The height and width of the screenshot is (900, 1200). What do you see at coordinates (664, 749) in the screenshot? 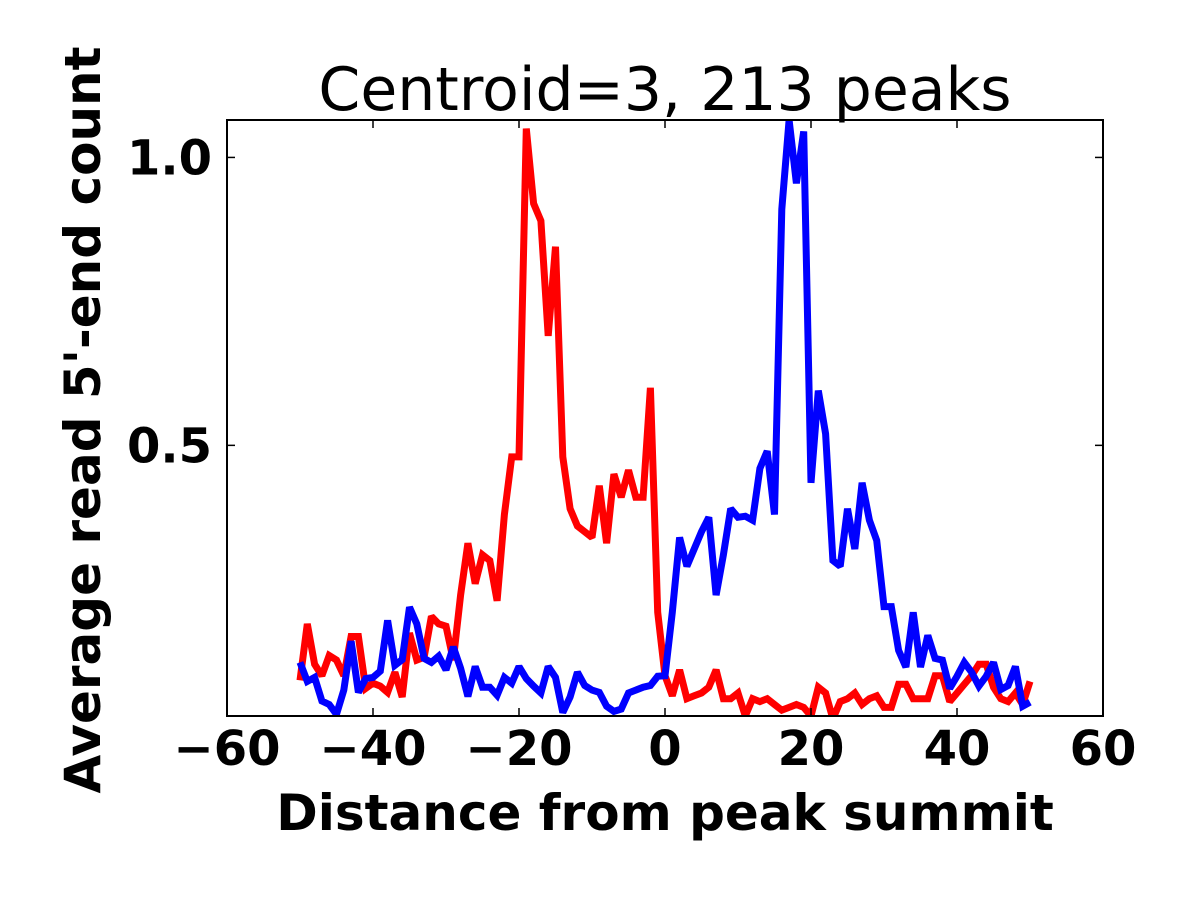
I see `x-tick-label: 0` at bounding box center [664, 749].